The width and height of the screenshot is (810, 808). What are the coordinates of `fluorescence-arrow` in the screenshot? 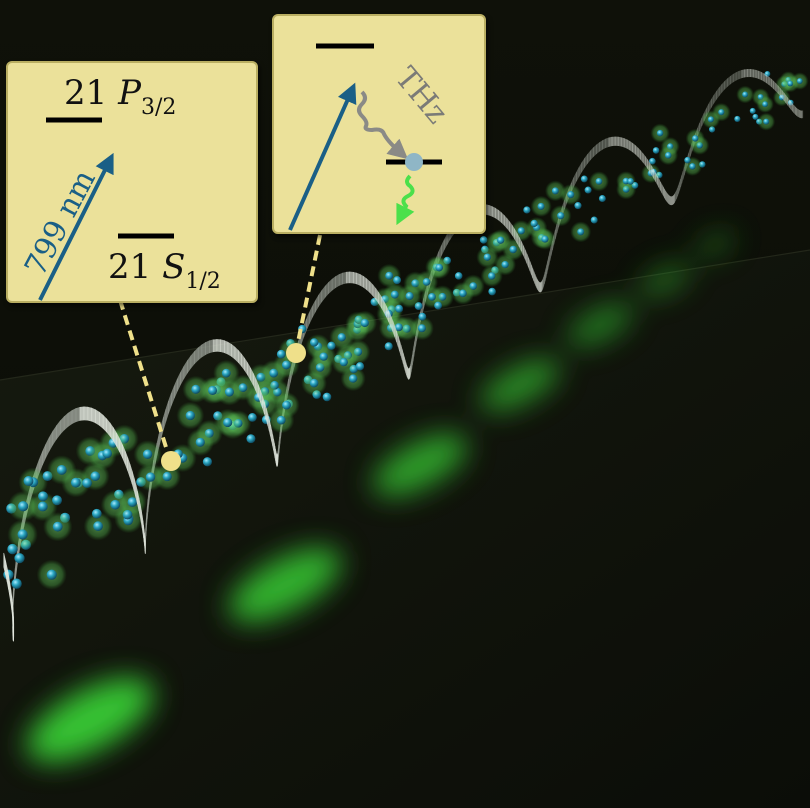 It's located at (405, 200).